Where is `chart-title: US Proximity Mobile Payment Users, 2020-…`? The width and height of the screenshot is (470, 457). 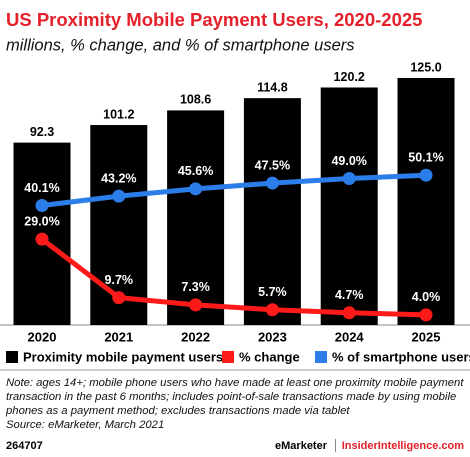 chart-title: US Proximity Mobile Payment Users, 2020-… is located at coordinates (214, 19).